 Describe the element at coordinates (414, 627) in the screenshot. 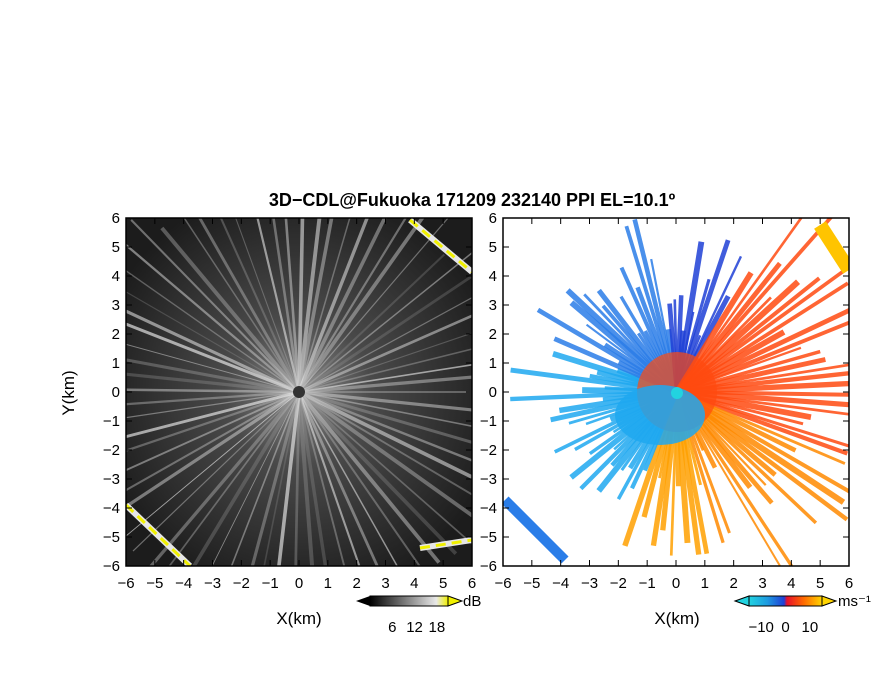

I see `reflectivity-colorbar-tick: 12` at that location.